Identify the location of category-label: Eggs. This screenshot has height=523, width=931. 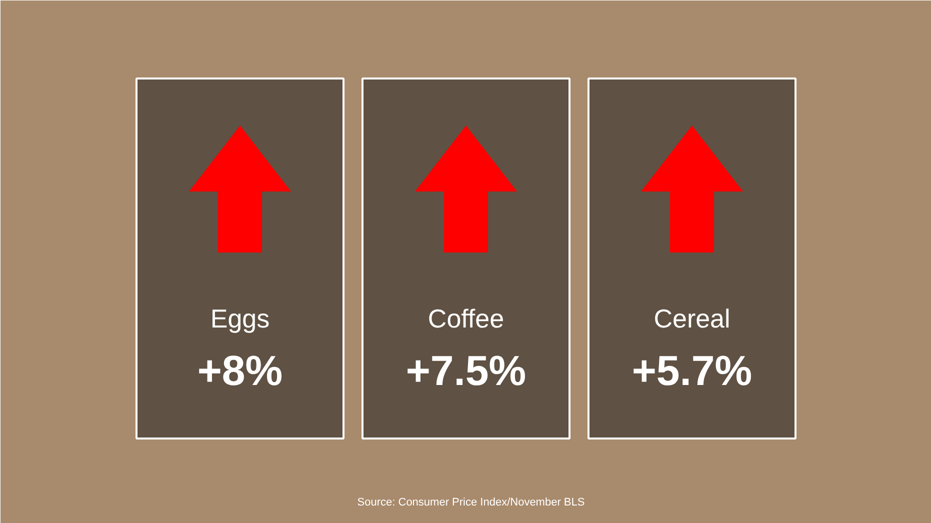
(240, 319).